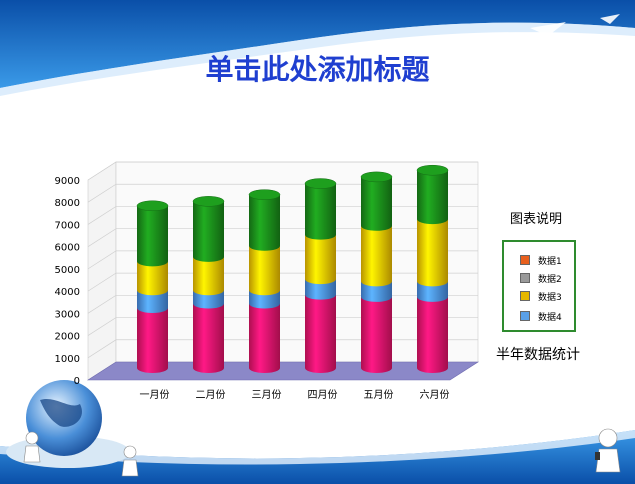 This screenshot has height=484, width=635. Describe the element at coordinates (379, 395) in the screenshot. I see `x-tick-label: 五月份` at that location.